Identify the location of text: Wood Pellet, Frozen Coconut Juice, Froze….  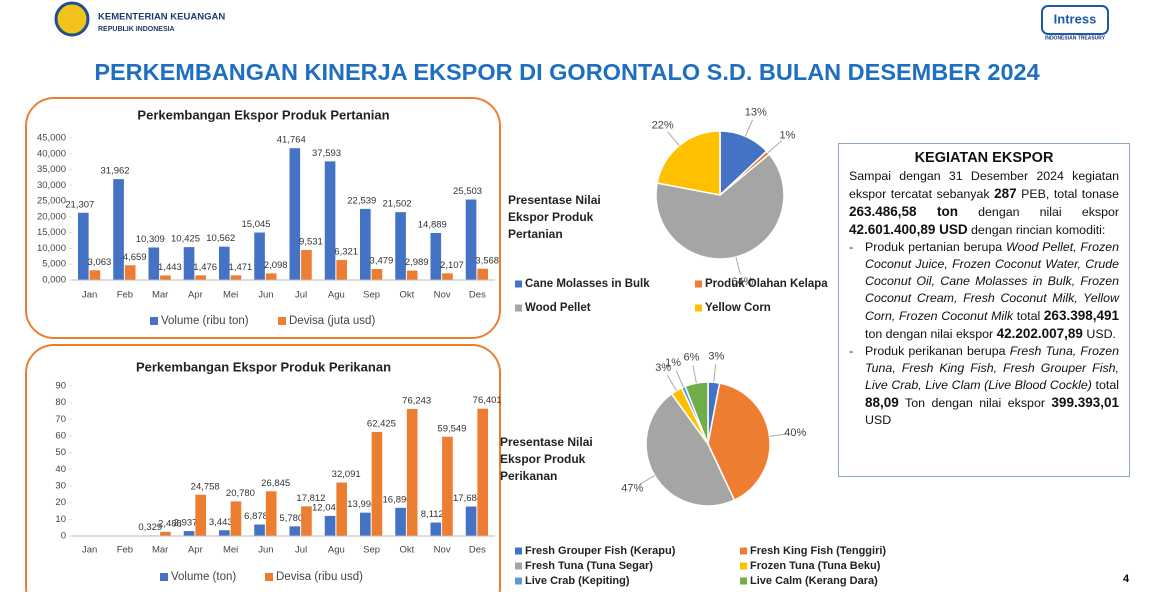
(992, 281).